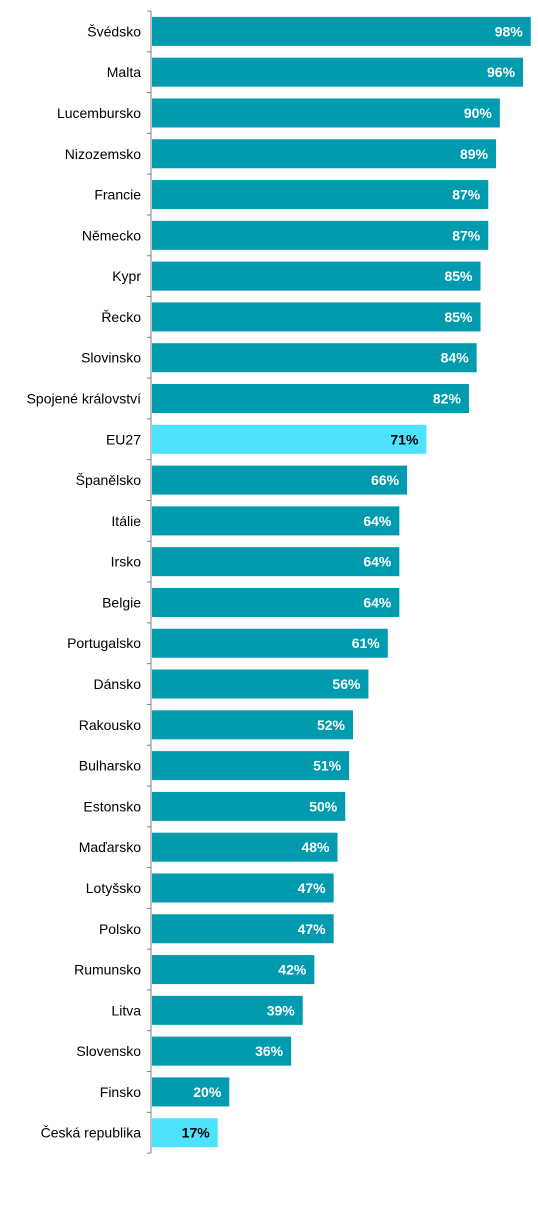 This screenshot has width=538, height=1207. Describe the element at coordinates (509, 31) in the screenshot. I see `value-label-svedsko: 98%` at that location.